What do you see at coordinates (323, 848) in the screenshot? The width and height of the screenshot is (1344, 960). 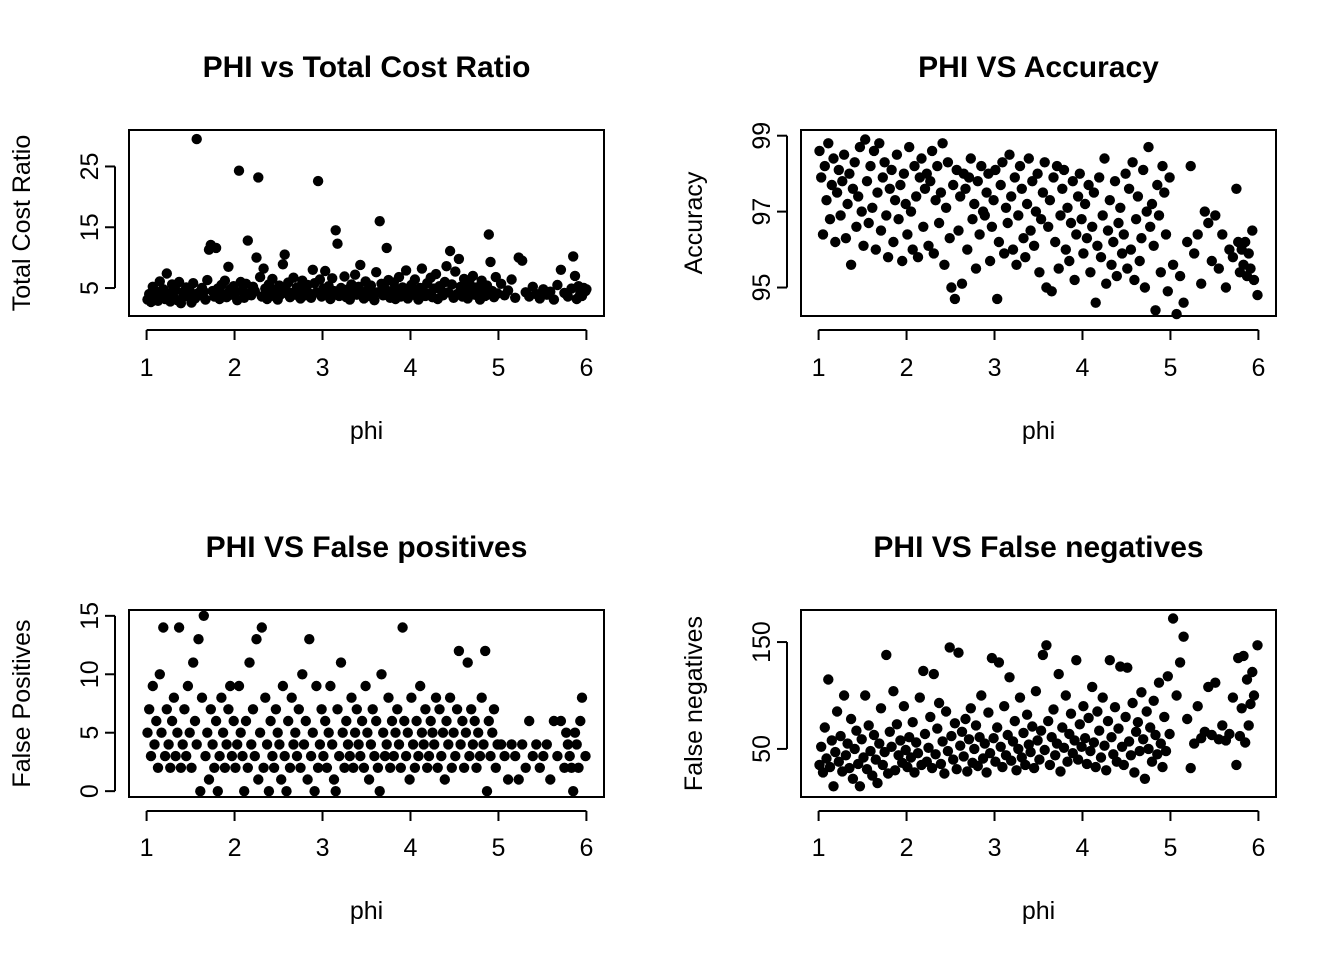 I see `x-tick-label: 3` at bounding box center [323, 848].